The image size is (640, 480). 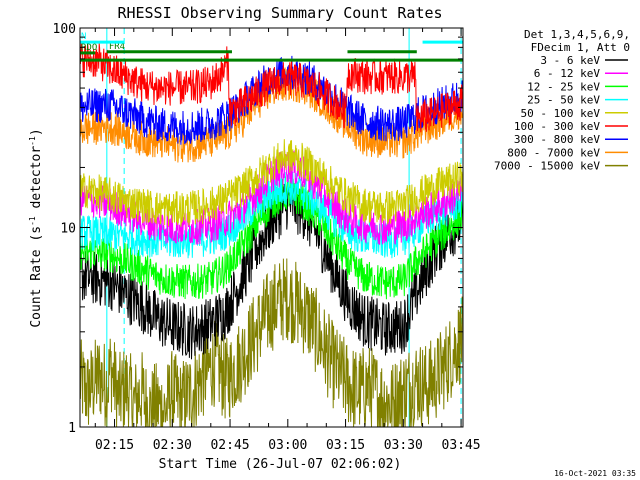 What do you see at coordinates (580, 47) in the screenshot?
I see `legend-header-line-2: FDecim 1, Att 0` at bounding box center [580, 47].